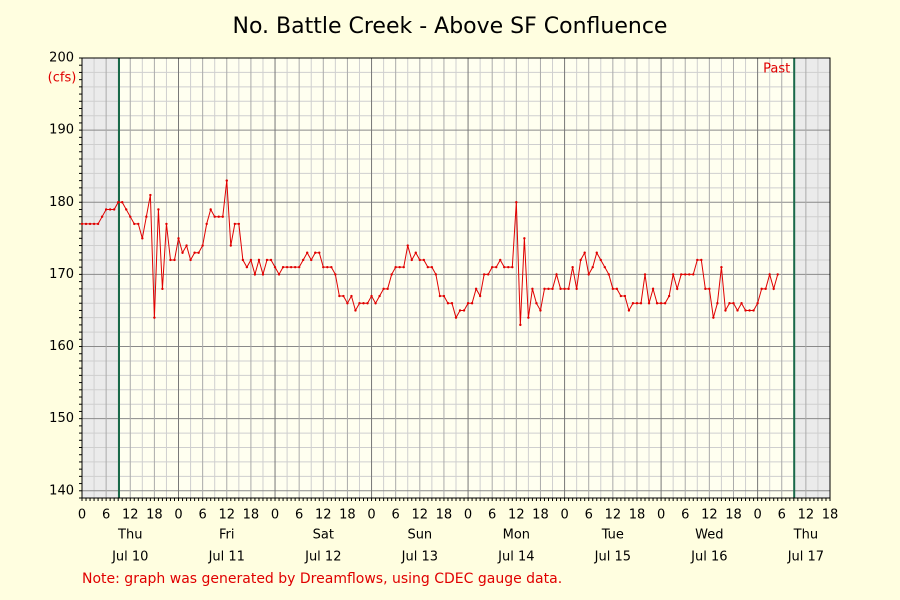  What do you see at coordinates (61, 490) in the screenshot?
I see `y-tick-label: 140` at bounding box center [61, 490].